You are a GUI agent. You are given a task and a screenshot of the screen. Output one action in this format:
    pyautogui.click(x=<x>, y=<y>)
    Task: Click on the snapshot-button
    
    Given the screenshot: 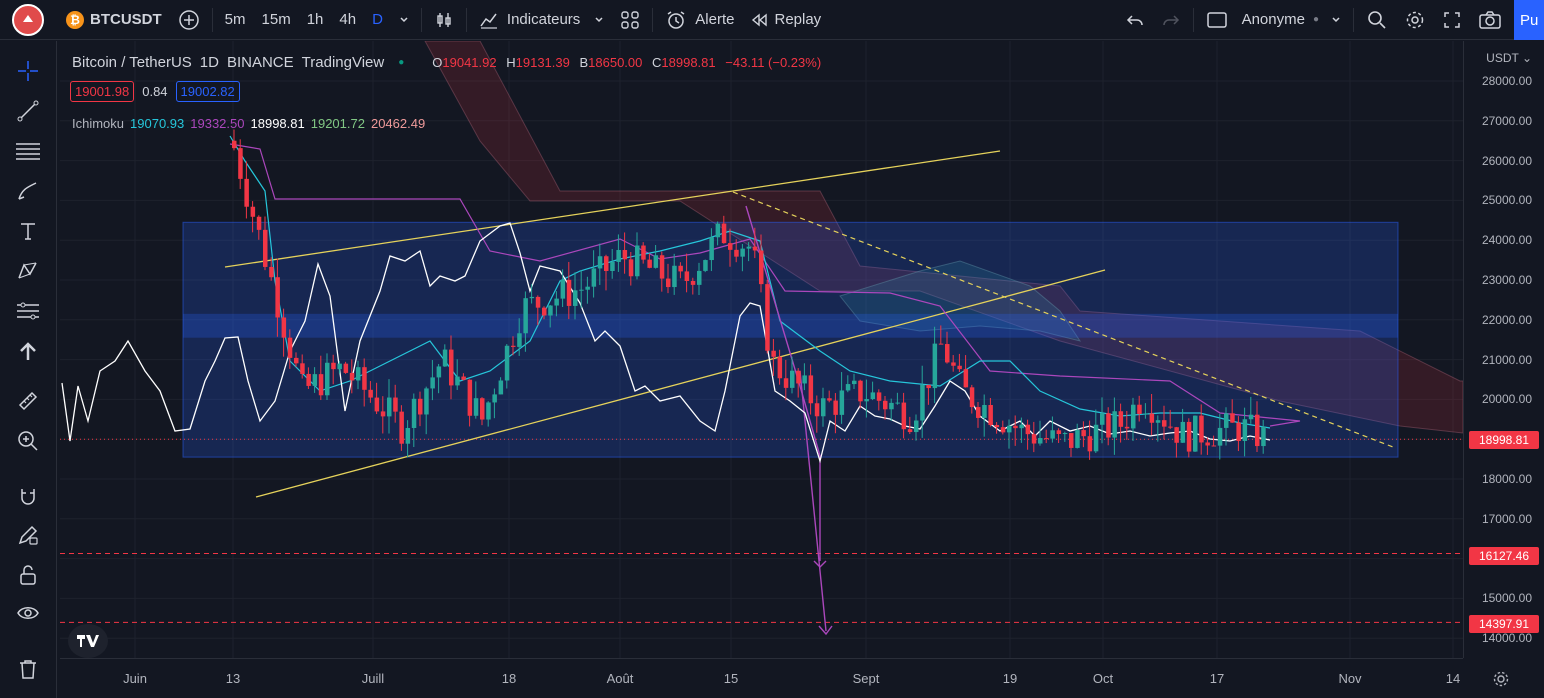 What is the action you would take?
    pyautogui.click(x=1490, y=20)
    